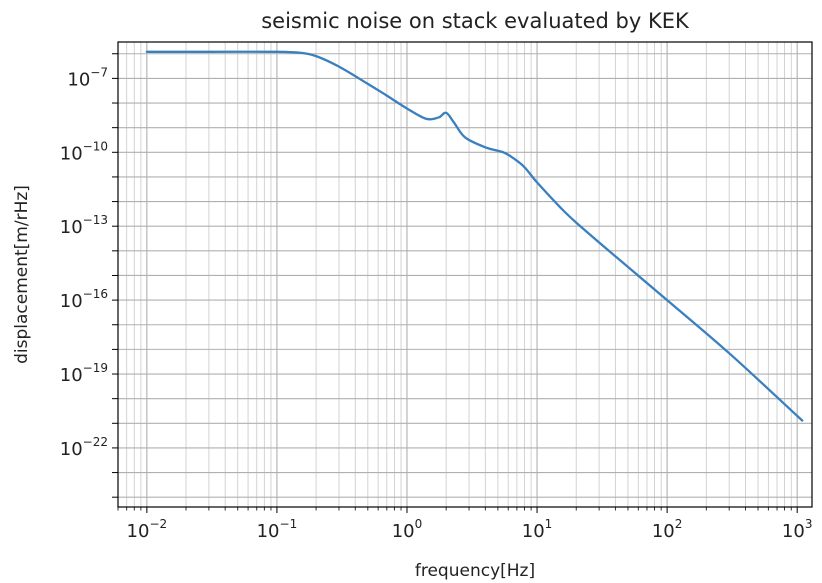  Describe the element at coordinates (84, 373) in the screenshot. I see `y-tick-label: 10−19` at that location.